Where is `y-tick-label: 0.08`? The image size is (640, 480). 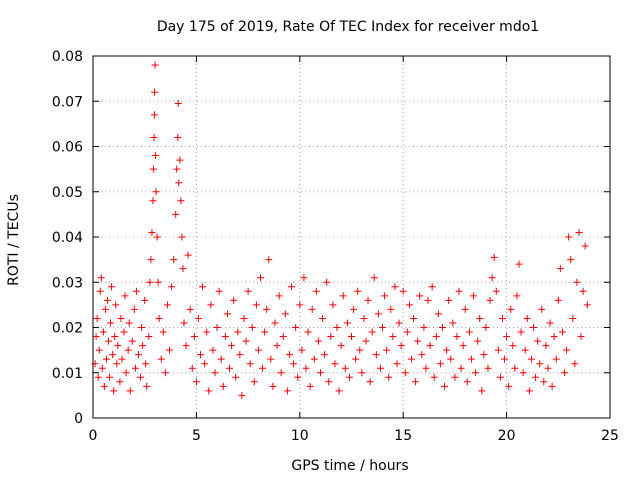
y-tick-label: 0.08 is located at coordinates (67, 57).